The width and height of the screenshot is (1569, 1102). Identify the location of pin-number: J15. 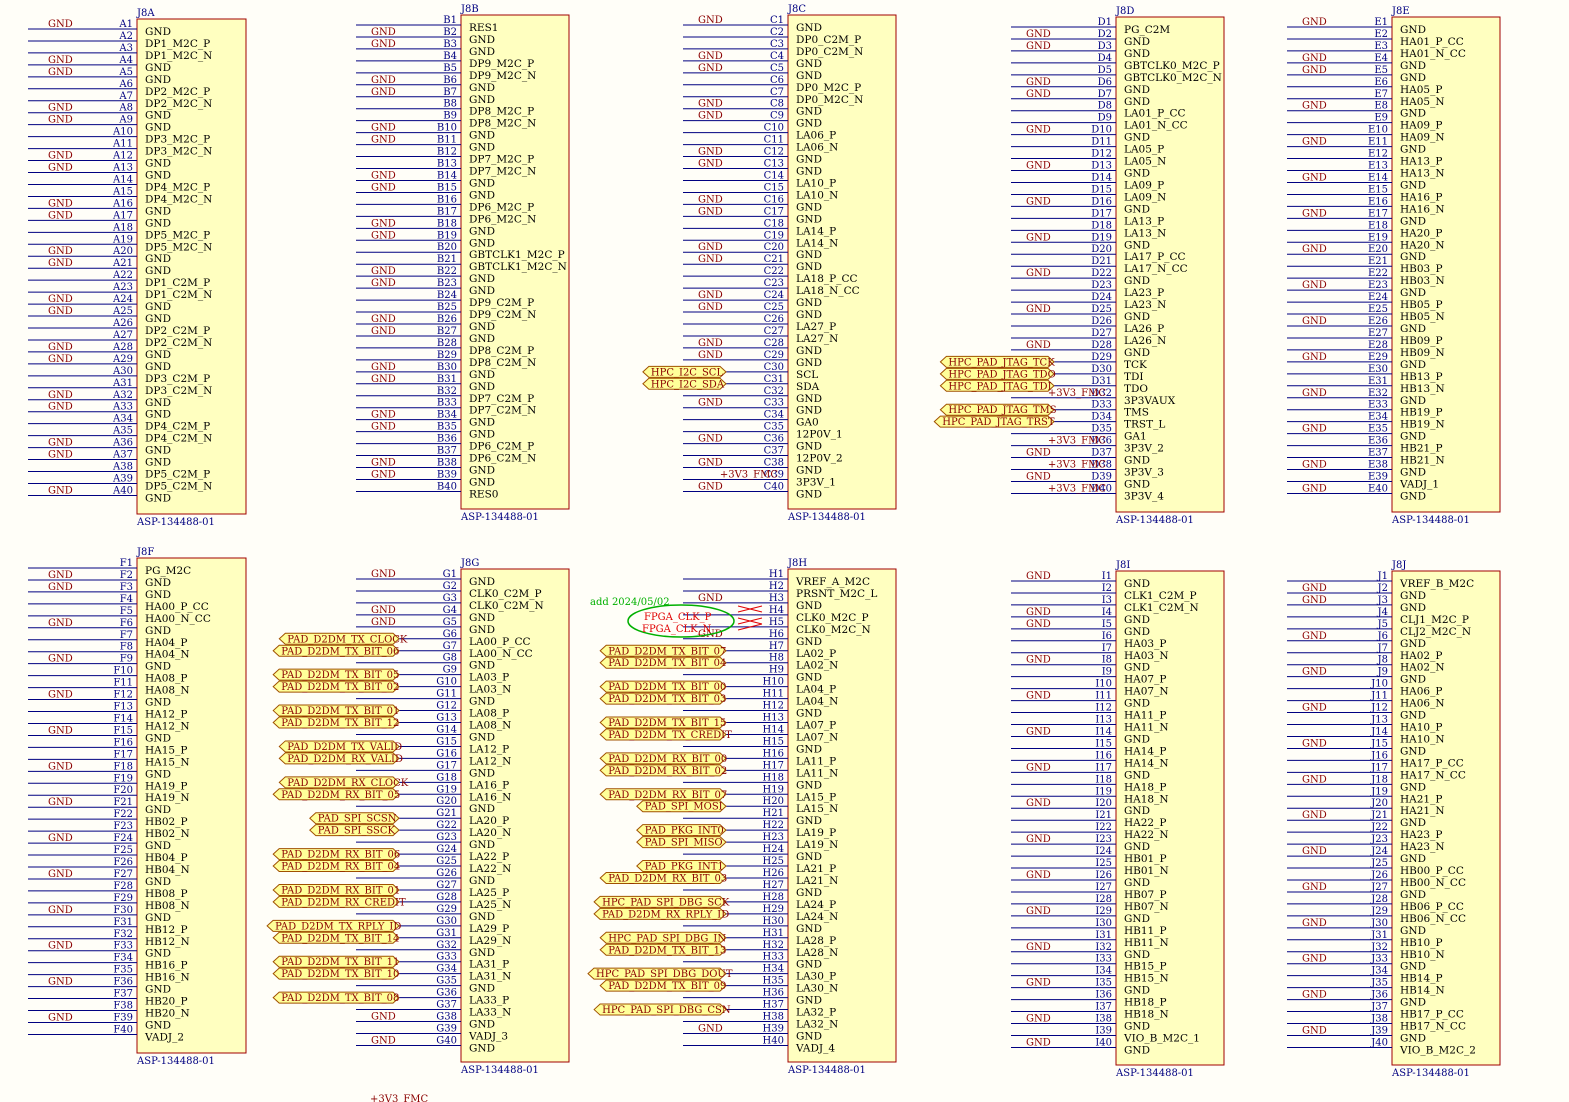
(1379, 743).